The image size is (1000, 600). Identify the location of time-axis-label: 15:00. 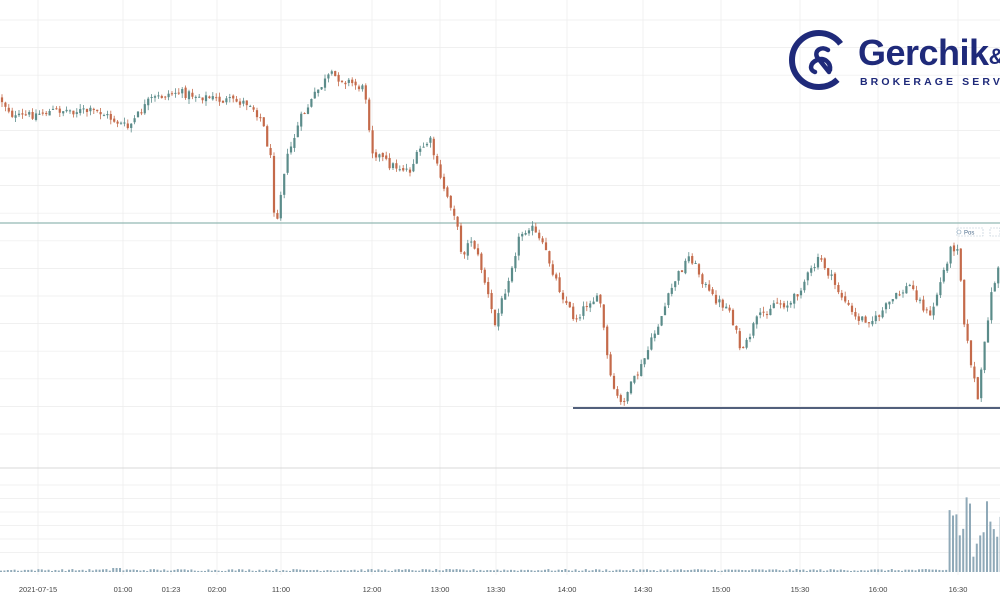
(721, 589).